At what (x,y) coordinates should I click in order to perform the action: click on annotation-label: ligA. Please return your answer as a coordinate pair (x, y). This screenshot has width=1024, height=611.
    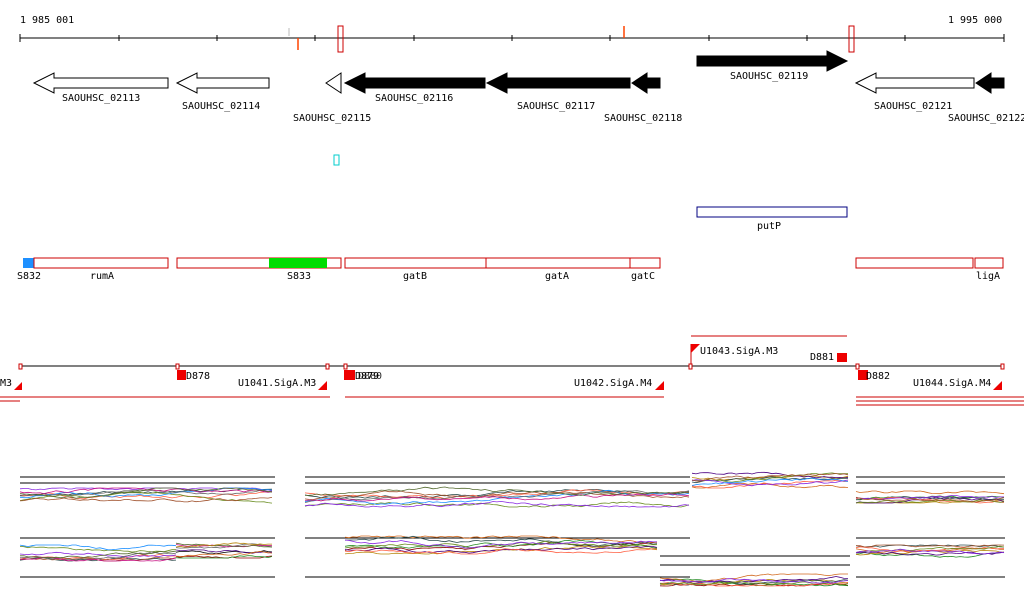
    Looking at the image, I should click on (988, 276).